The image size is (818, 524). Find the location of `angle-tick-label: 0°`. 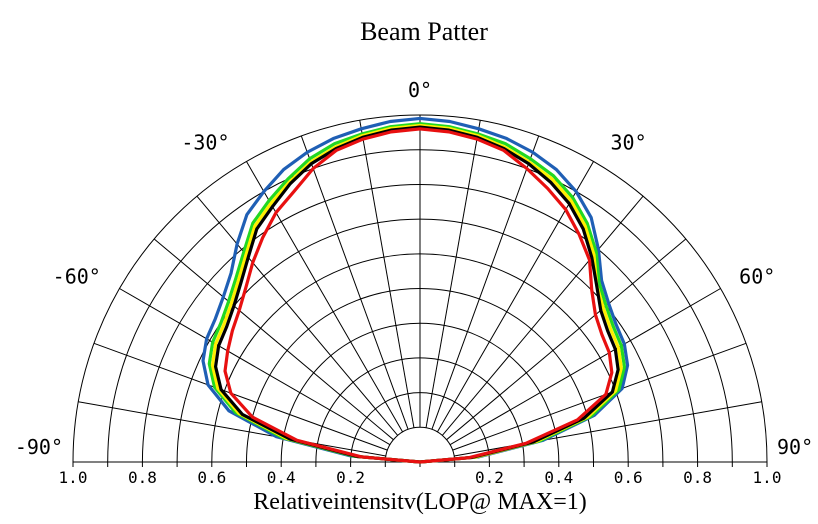

angle-tick-label: 0° is located at coordinates (420, 90).